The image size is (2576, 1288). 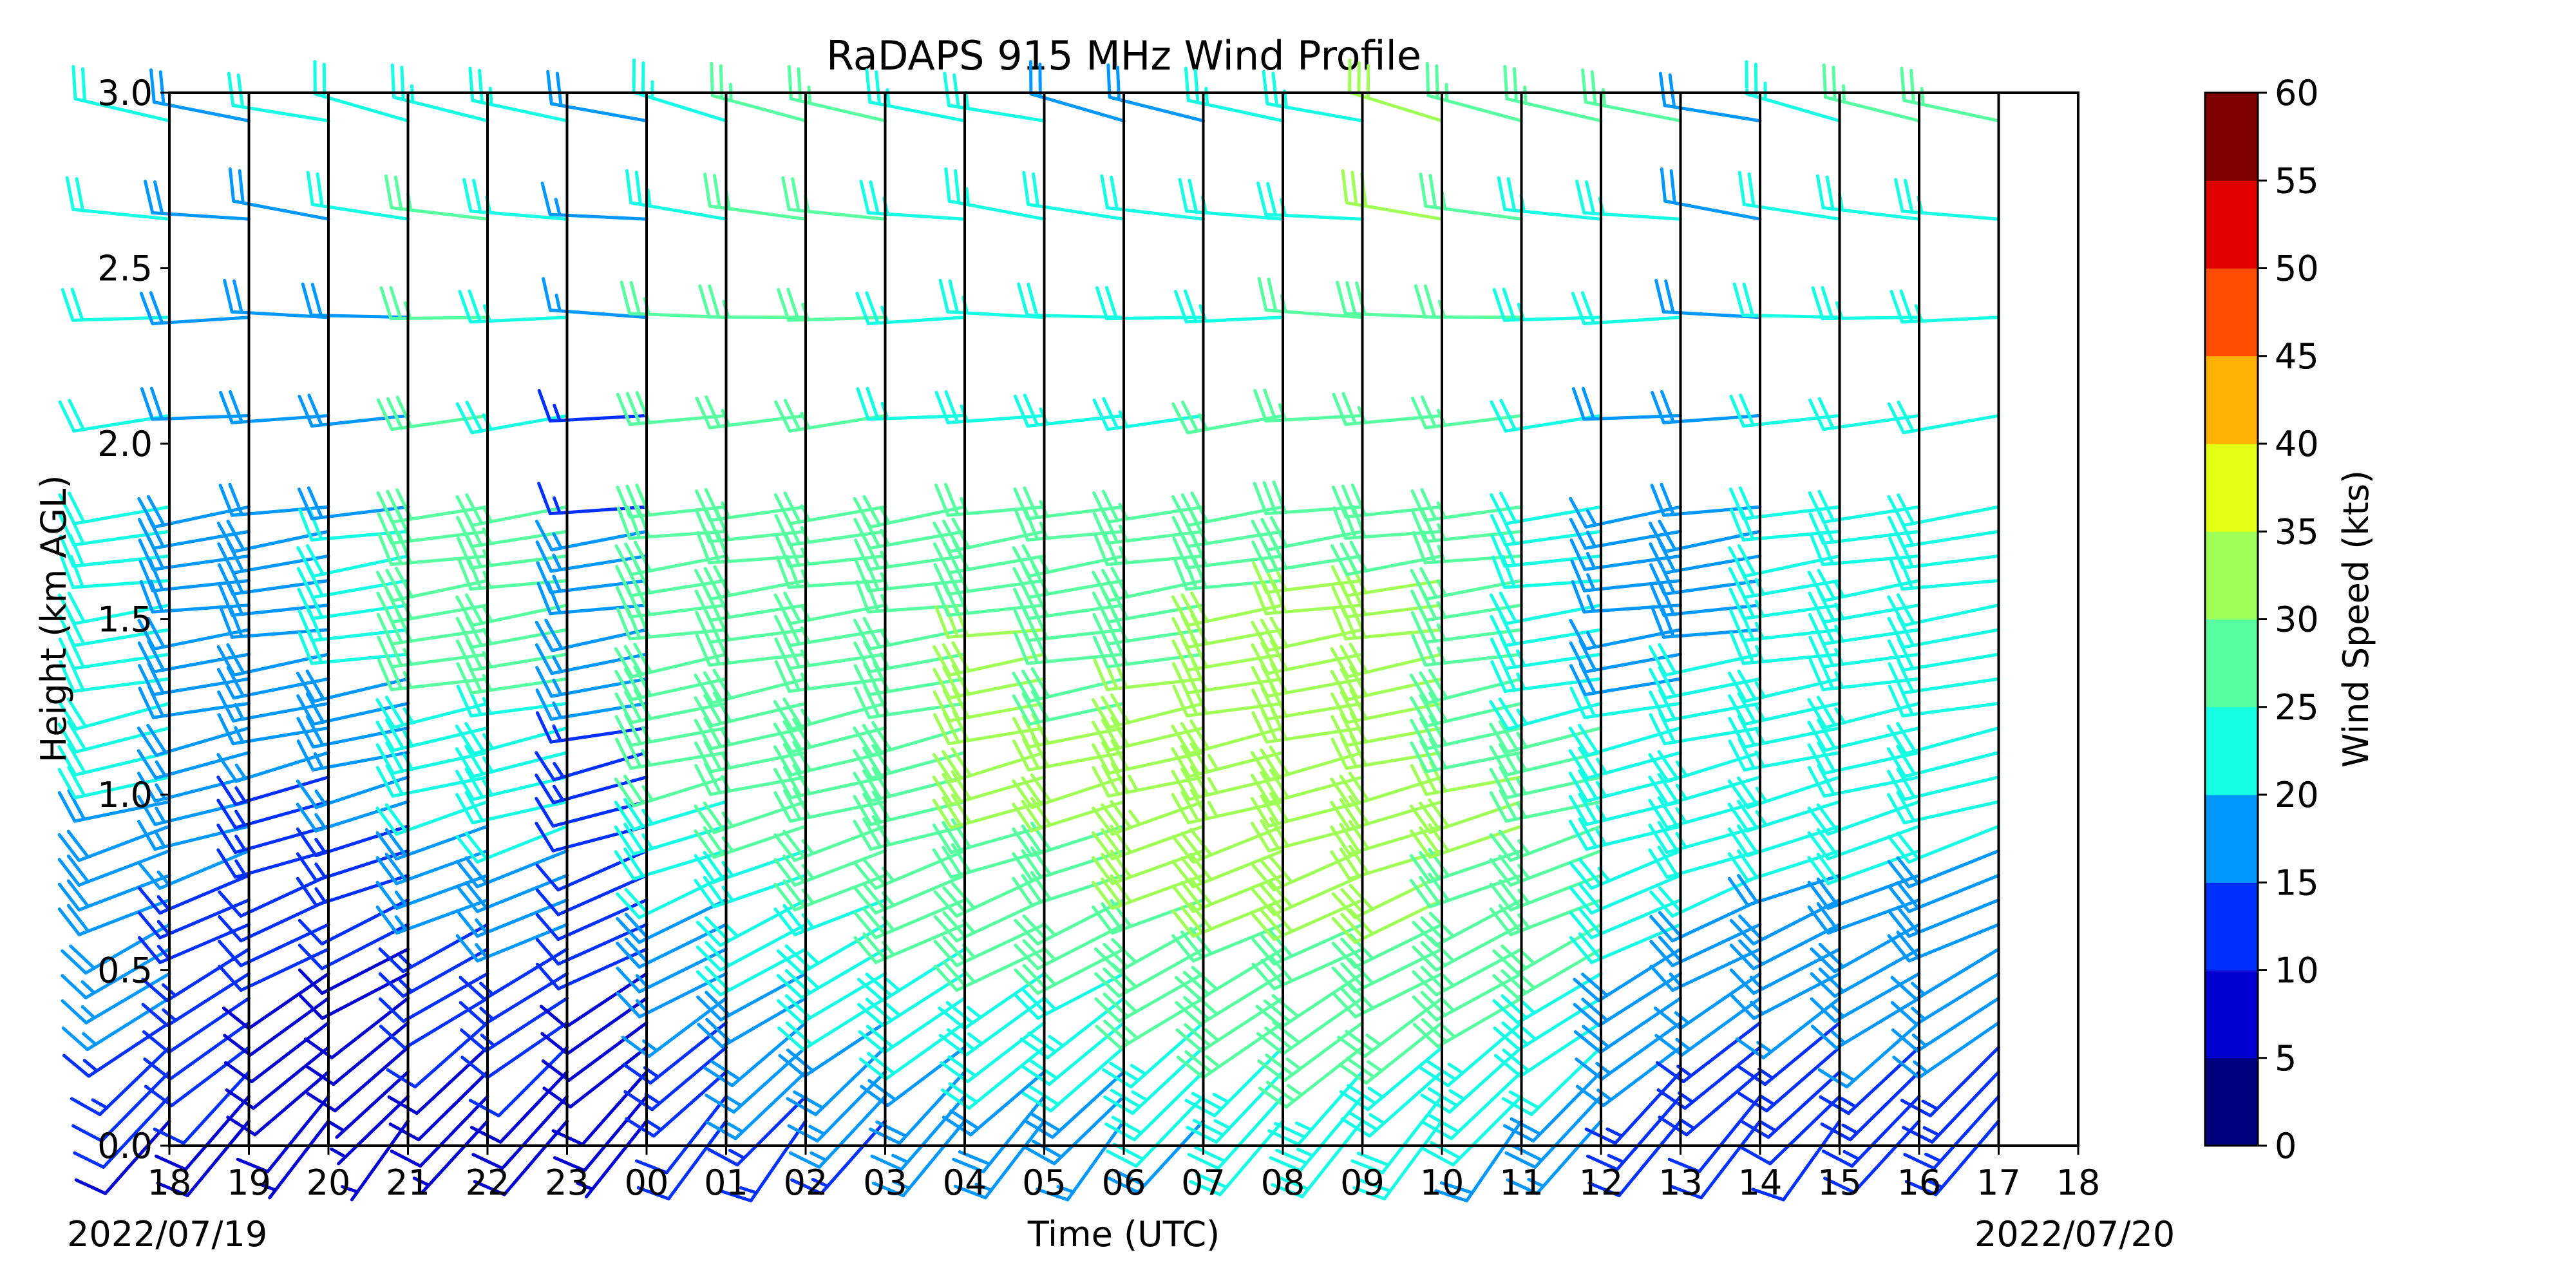 What do you see at coordinates (567, 1182) in the screenshot?
I see `x-tick-label: 23` at bounding box center [567, 1182].